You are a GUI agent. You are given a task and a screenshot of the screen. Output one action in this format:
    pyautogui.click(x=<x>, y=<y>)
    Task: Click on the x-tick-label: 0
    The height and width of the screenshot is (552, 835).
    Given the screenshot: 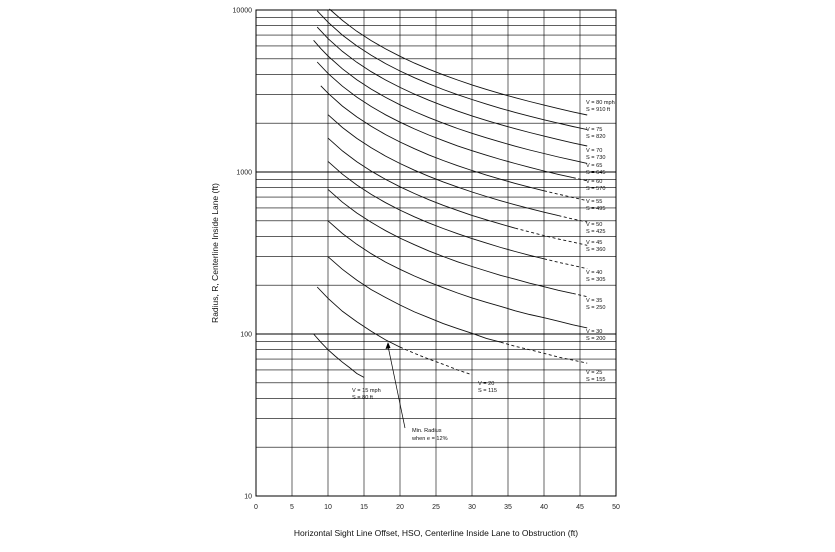 What is the action you would take?
    pyautogui.click(x=256, y=507)
    